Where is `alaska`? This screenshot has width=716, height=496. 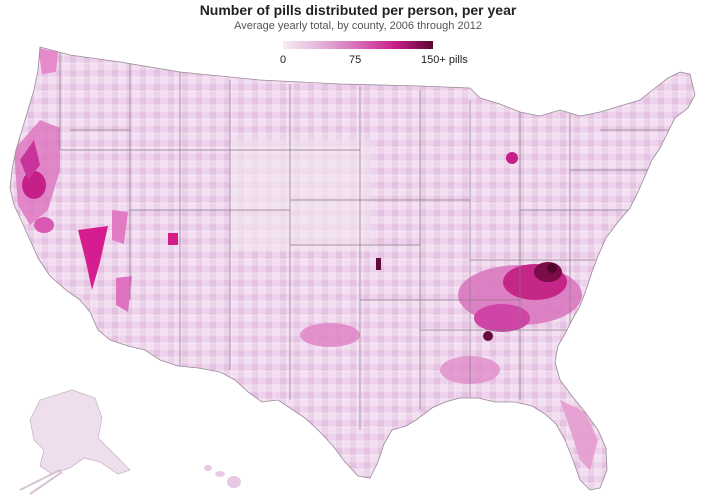
alaska is located at coordinates (75, 442).